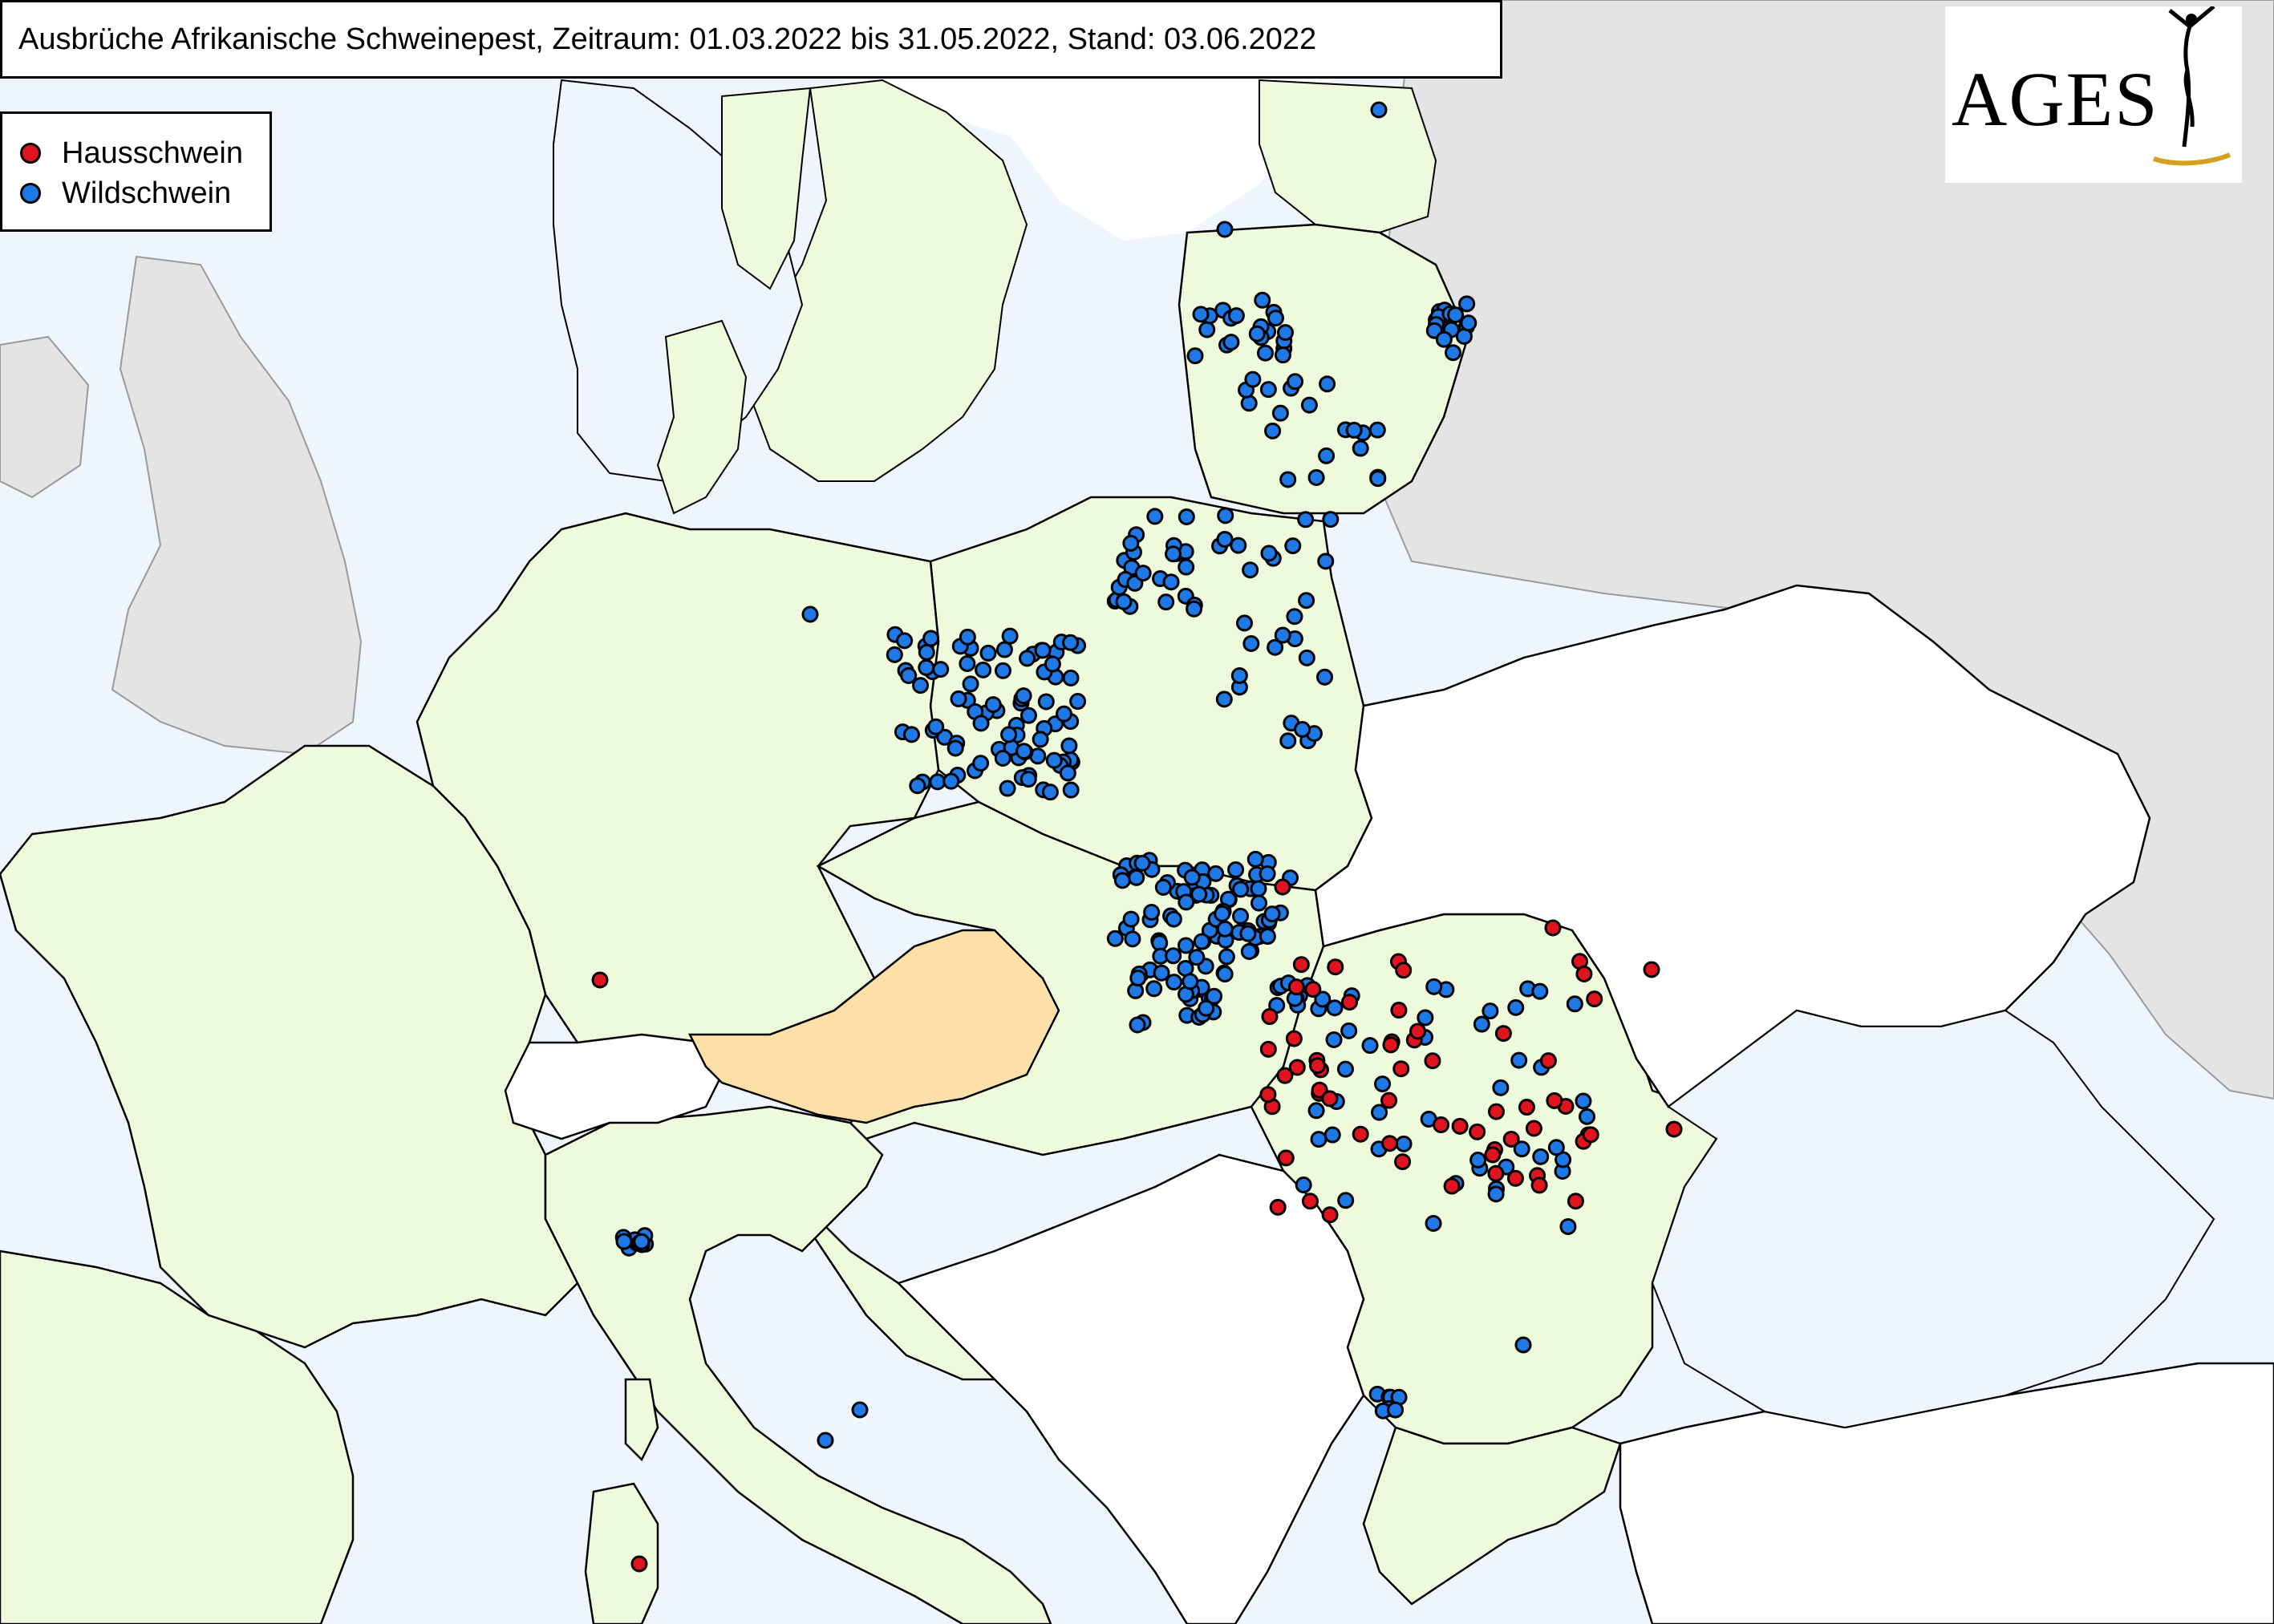 The width and height of the screenshot is (2274, 1624). What do you see at coordinates (145, 153) in the screenshot?
I see `legend-item-hausschwein: Hausschwein` at bounding box center [145, 153].